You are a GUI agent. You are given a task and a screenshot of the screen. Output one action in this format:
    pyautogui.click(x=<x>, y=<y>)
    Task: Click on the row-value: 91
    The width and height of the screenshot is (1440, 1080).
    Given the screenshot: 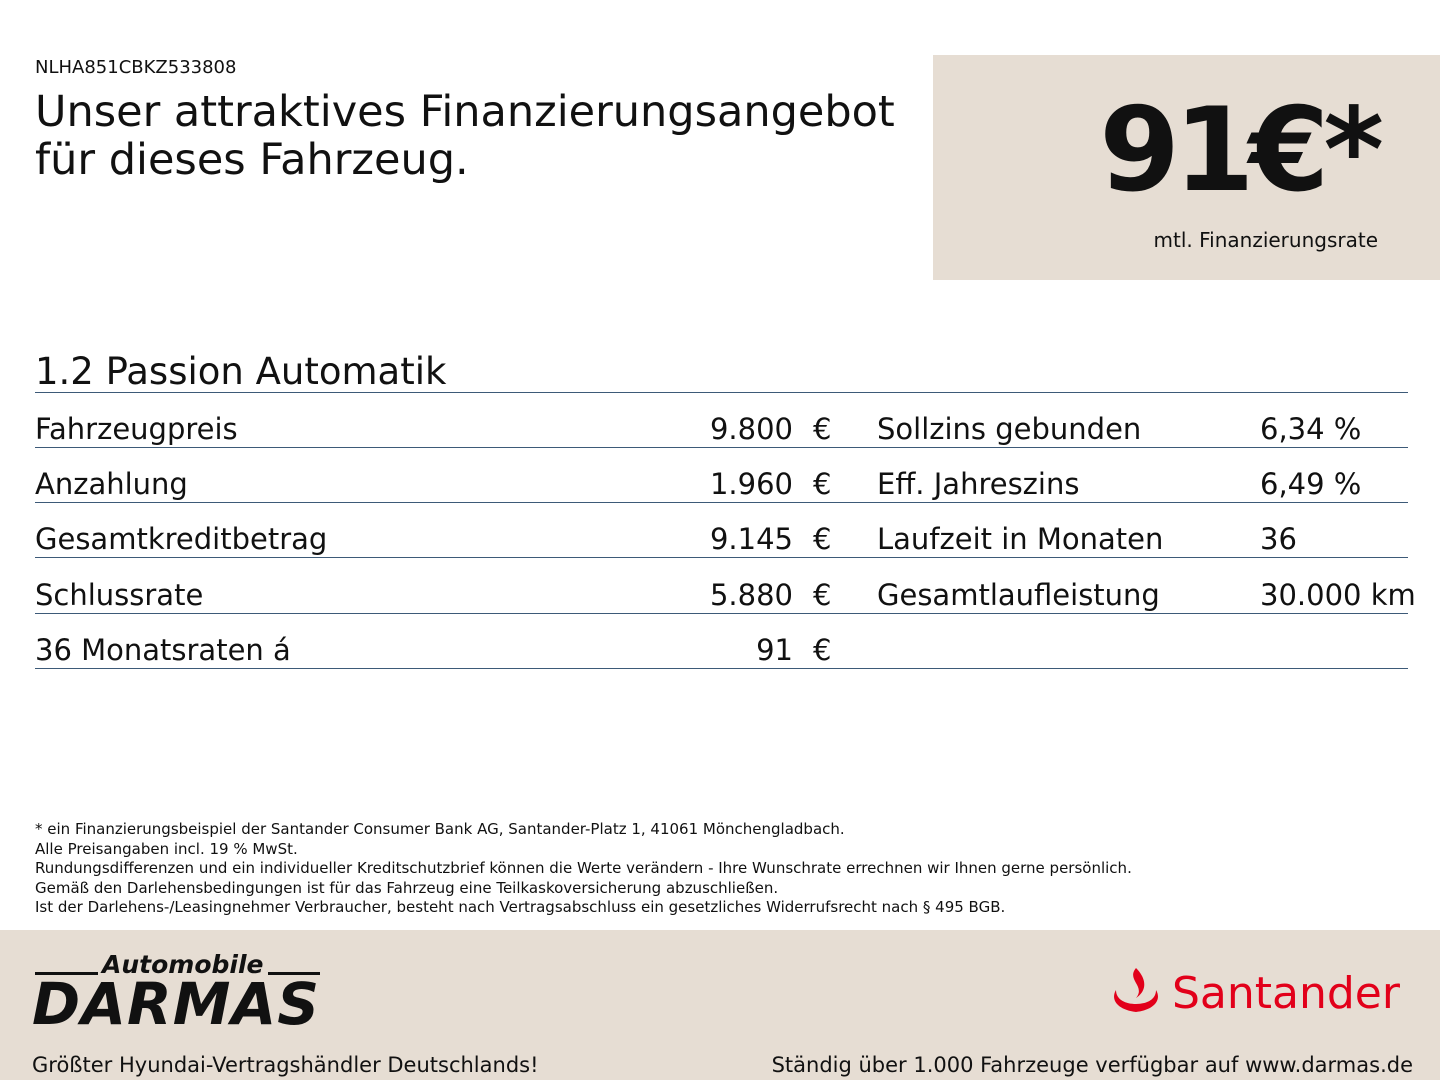 What is the action you would take?
    pyautogui.click(x=774, y=649)
    